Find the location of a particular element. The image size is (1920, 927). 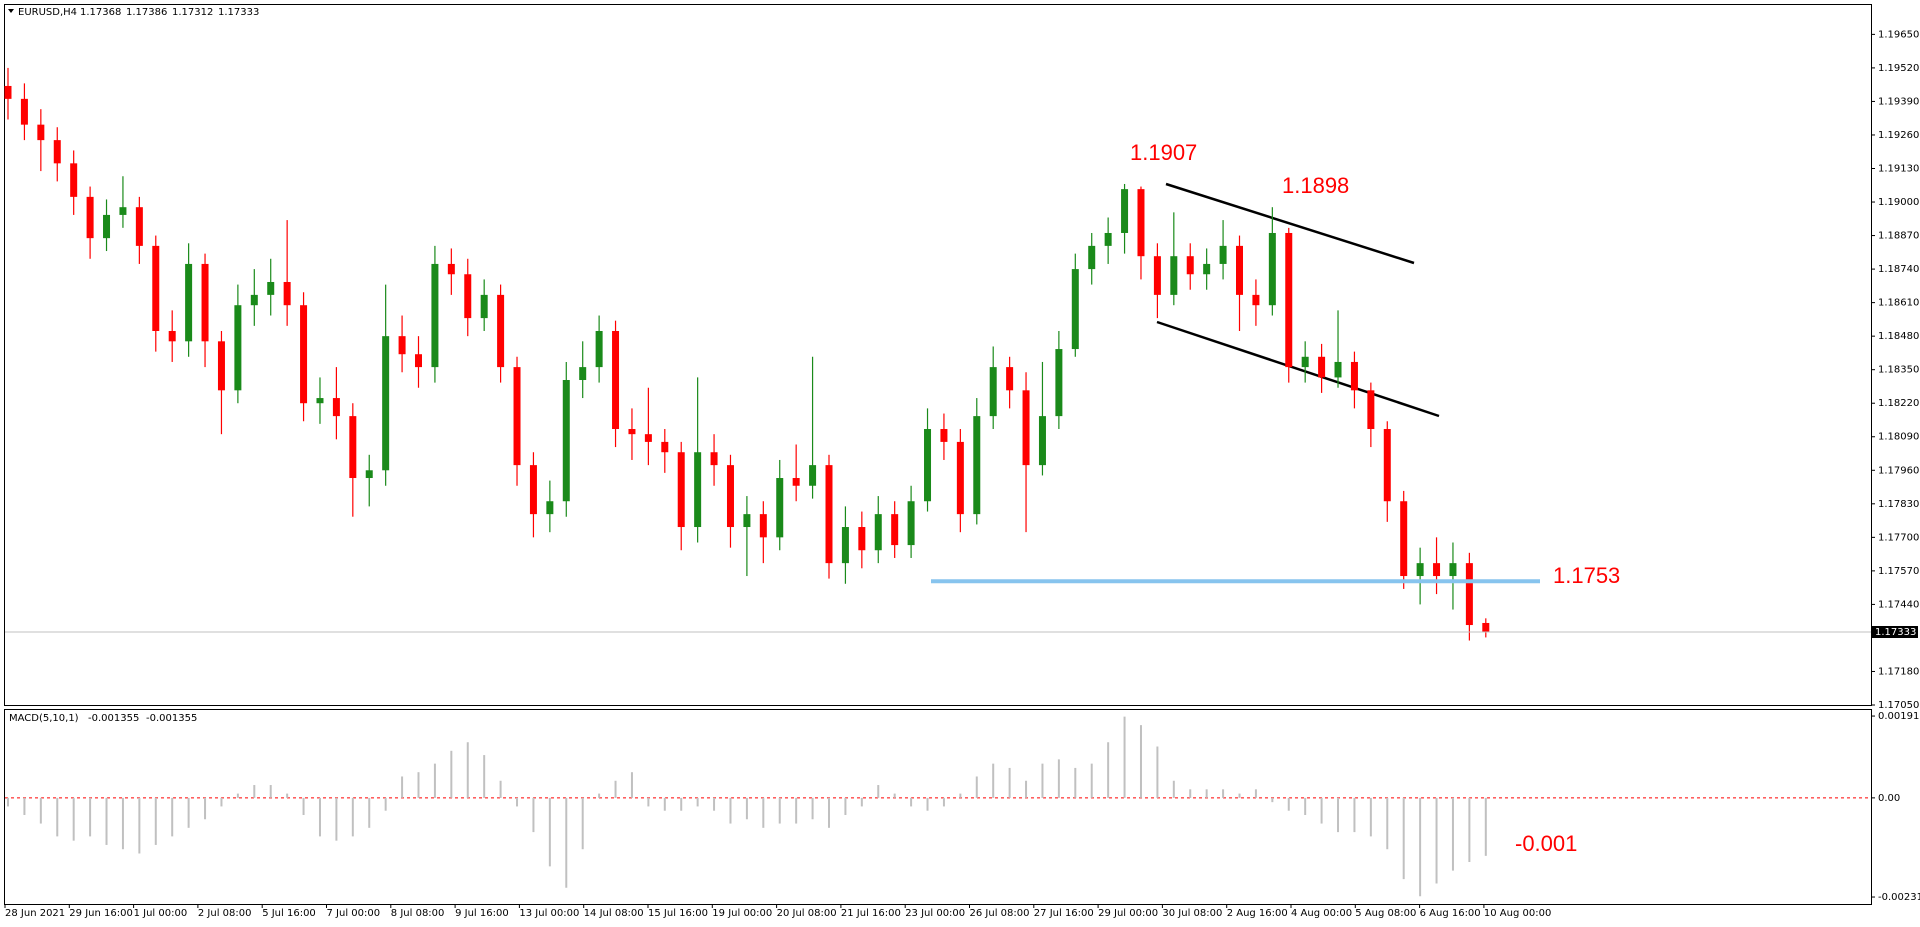

header-close: 1.17333 is located at coordinates (238, 12).